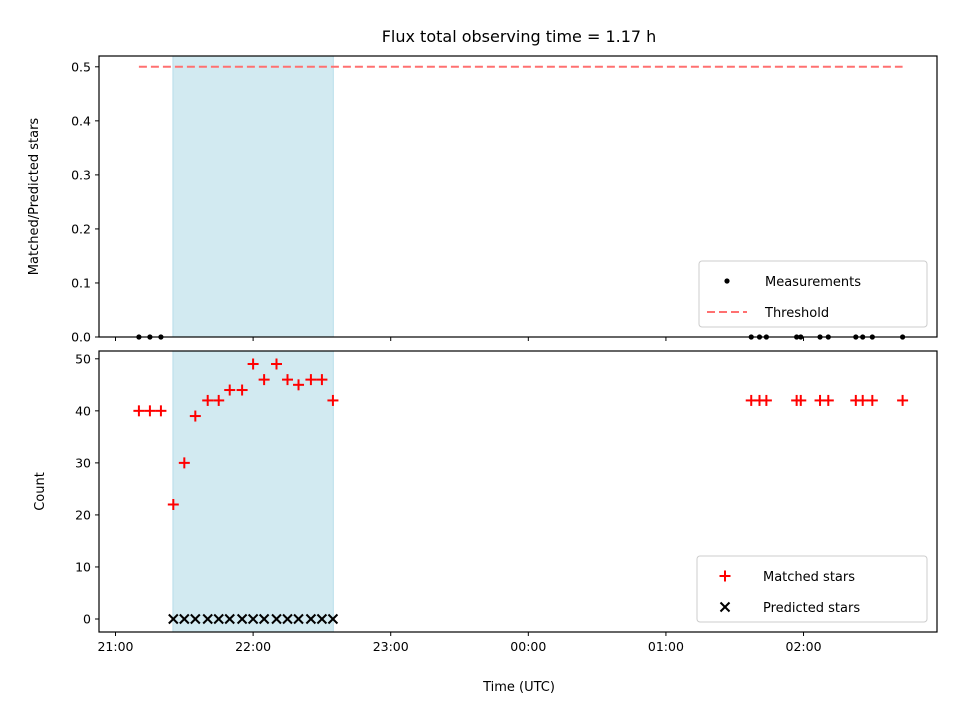 The image size is (960, 720). I want to click on y-tick-label: 0, so click(87, 618).